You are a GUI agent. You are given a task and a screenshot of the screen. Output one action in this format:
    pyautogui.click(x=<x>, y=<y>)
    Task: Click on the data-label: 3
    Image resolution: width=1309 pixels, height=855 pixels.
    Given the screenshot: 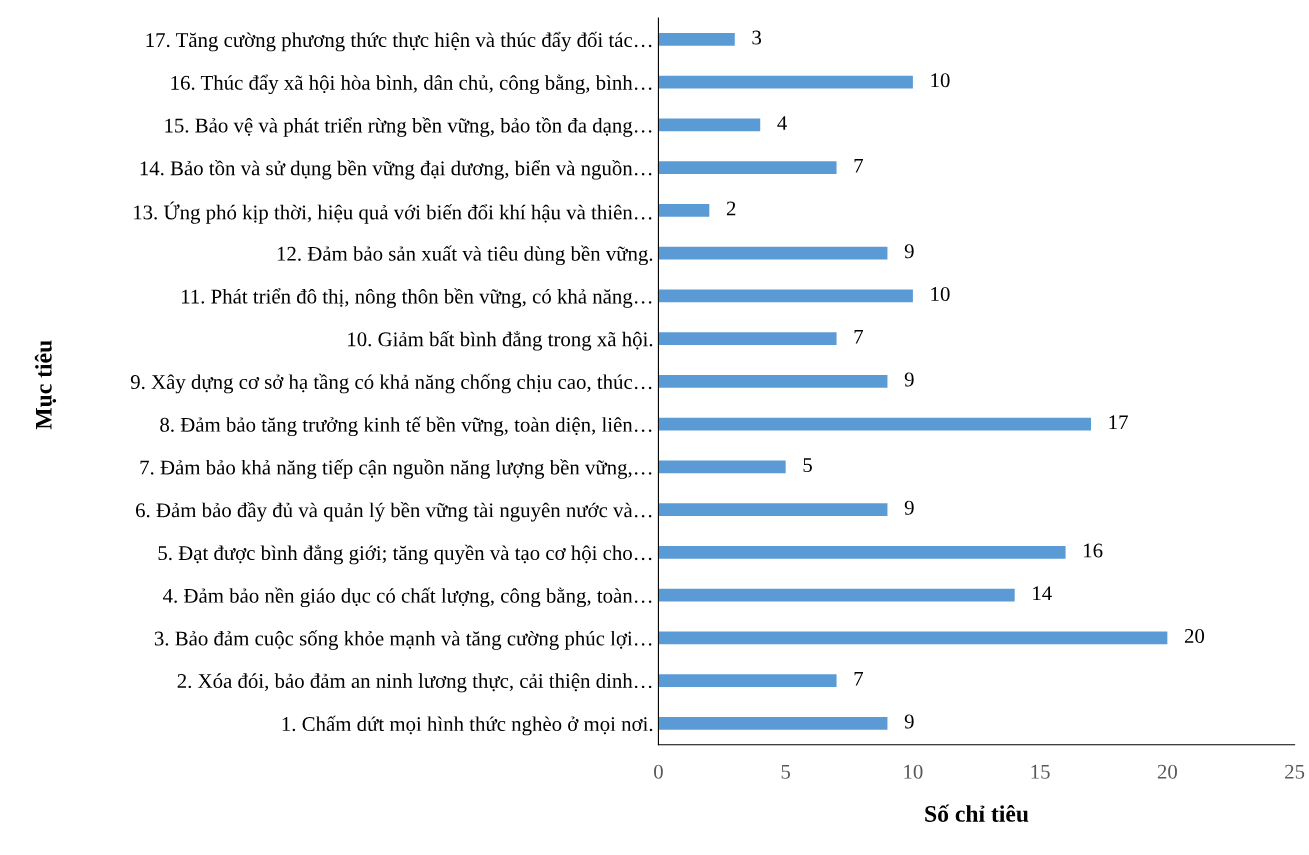 What is the action you would take?
    pyautogui.click(x=757, y=37)
    